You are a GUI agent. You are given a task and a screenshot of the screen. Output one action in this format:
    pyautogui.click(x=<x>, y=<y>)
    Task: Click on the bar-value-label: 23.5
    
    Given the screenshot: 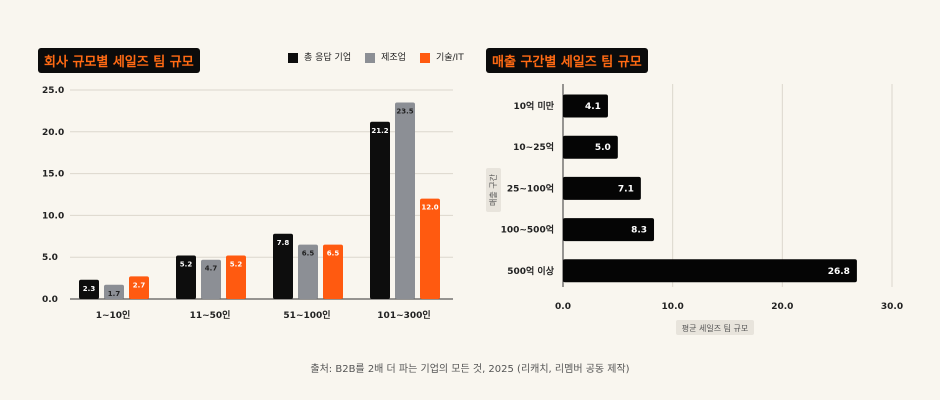 What is the action you would take?
    pyautogui.click(x=404, y=112)
    